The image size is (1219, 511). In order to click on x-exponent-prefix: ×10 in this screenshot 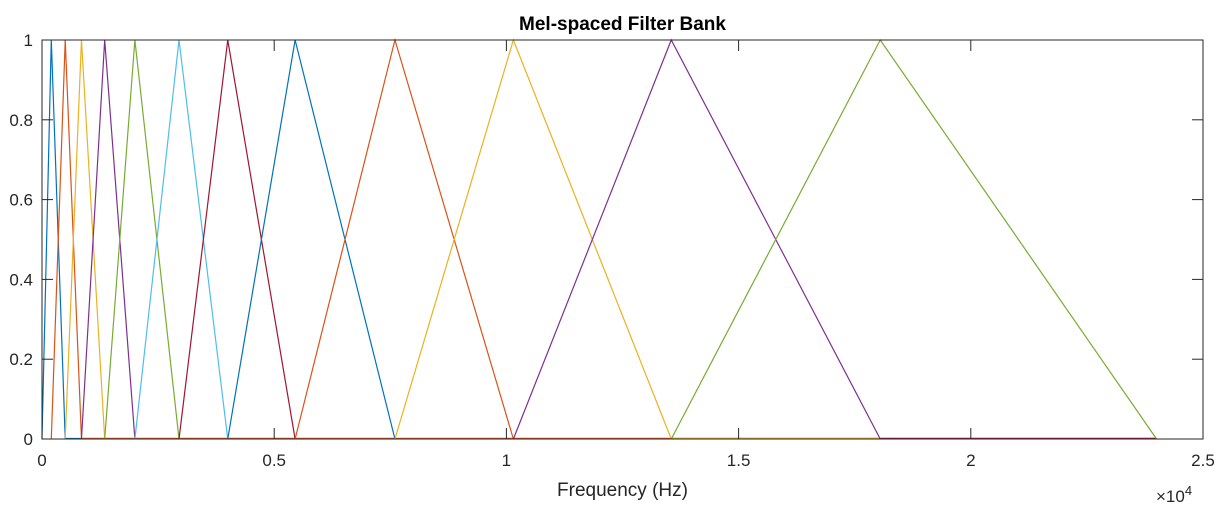, I will do `click(1170, 496)`.